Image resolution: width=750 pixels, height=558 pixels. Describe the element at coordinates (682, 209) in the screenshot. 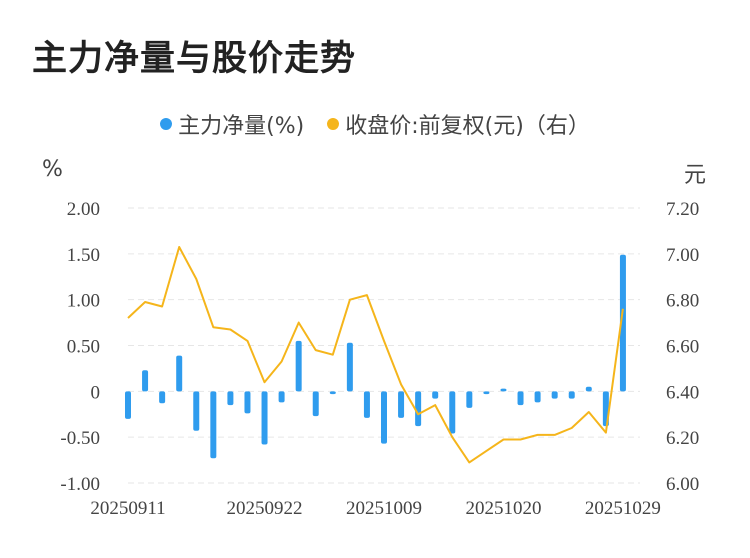

I see `right-tick-label: 7.20` at that location.